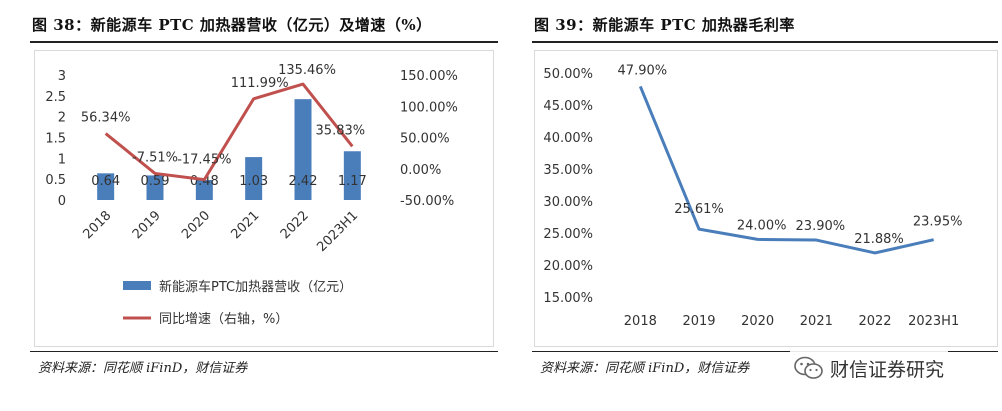 Image resolution: width=1002 pixels, height=411 pixels. I want to click on revenue-data-label: 0.59, so click(155, 181).